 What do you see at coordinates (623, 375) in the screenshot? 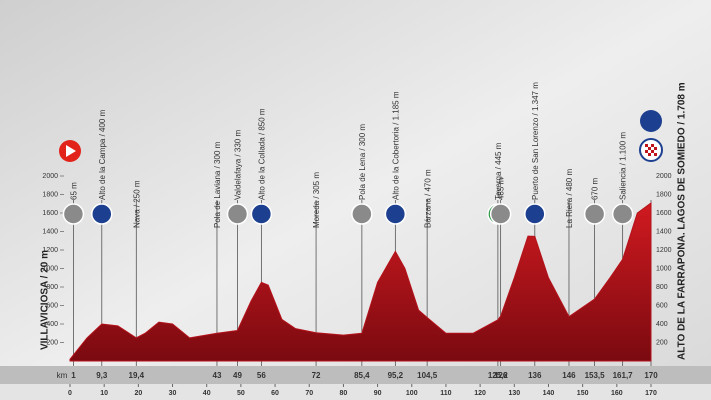
I see `km-tick-label: 161,7` at bounding box center [623, 375].